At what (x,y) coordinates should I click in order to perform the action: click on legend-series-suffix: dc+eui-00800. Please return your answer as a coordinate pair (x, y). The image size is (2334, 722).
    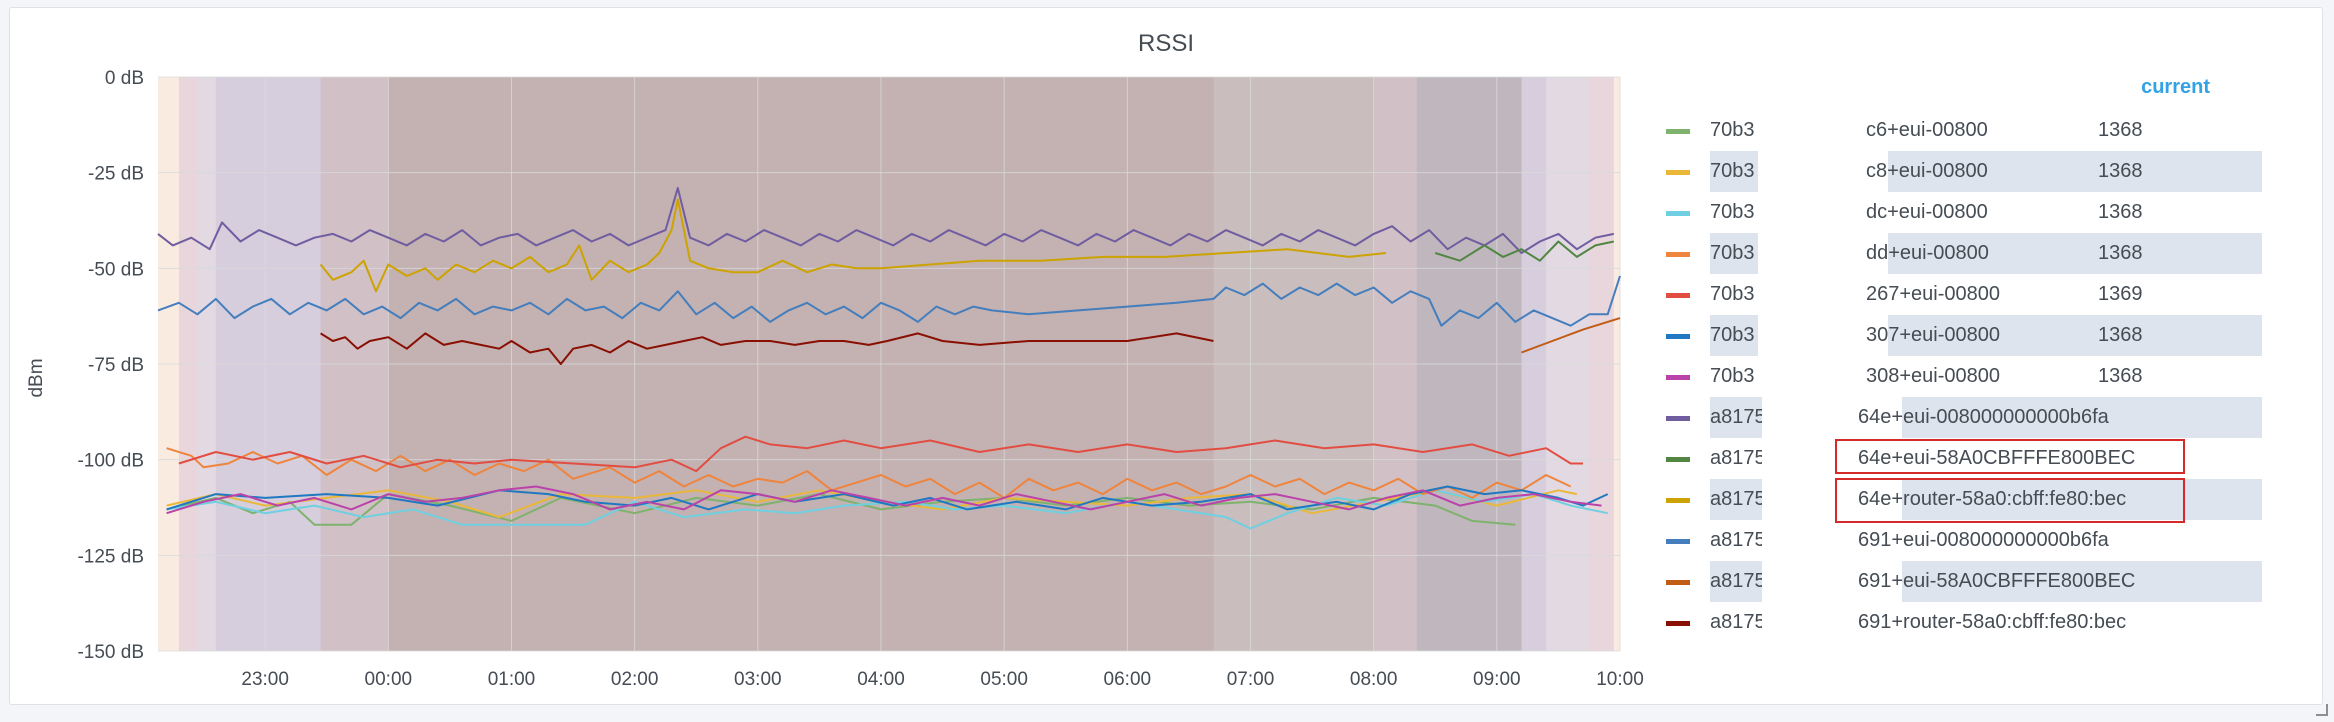
    Looking at the image, I should click on (1927, 212).